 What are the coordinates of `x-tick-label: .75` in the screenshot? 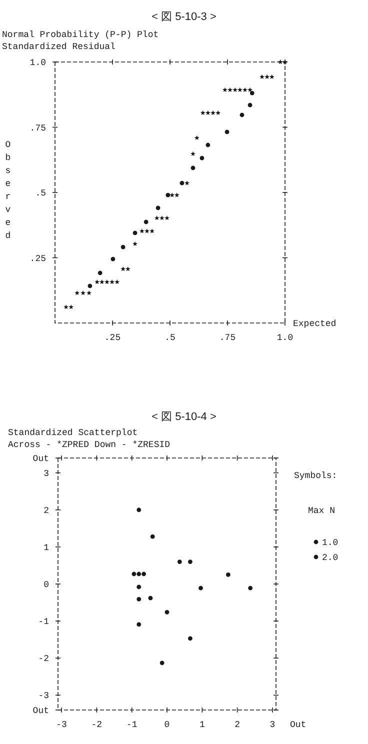 It's located at (227, 338).